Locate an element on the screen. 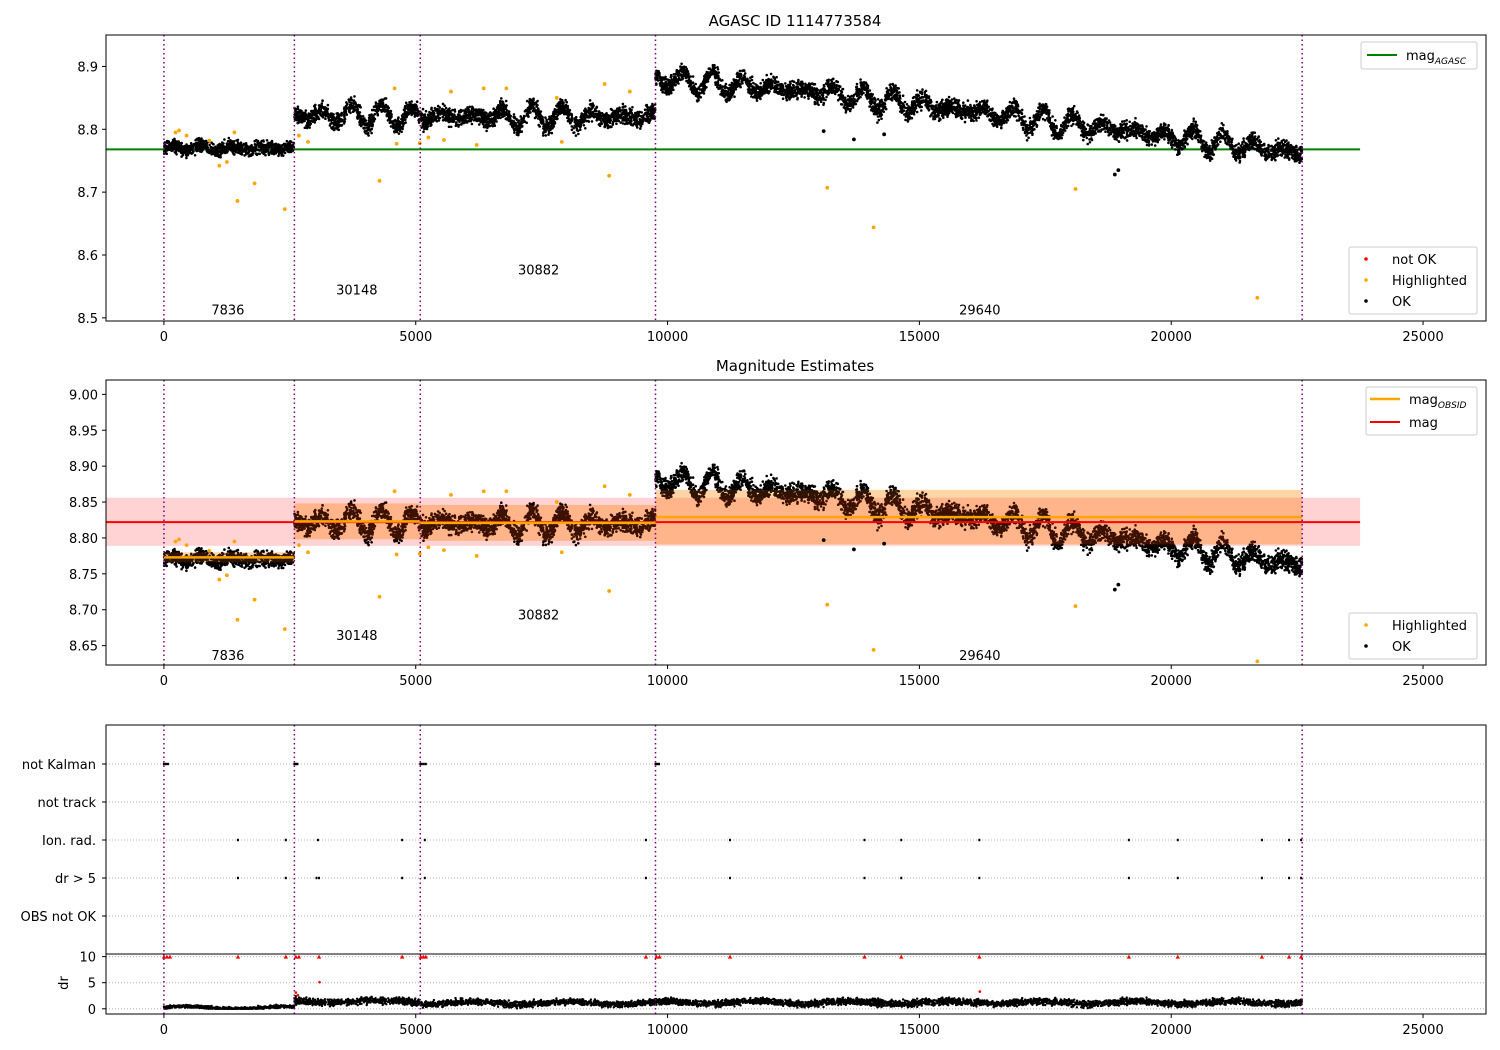  flag-label: dr > 5 is located at coordinates (75, 879).